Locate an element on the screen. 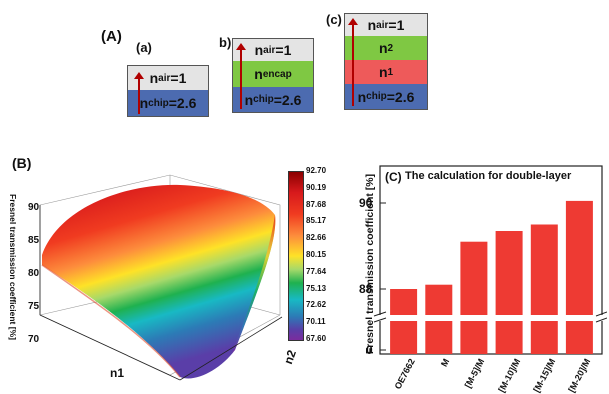 This screenshot has height=394, width=609. light-arrow-c is located at coordinates (353, 62).